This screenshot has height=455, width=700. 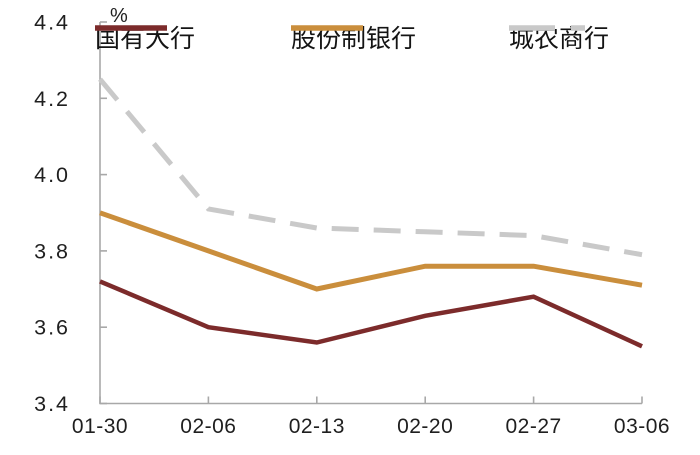 I want to click on legend-item-1: 股份制银行, so click(x=353, y=39).